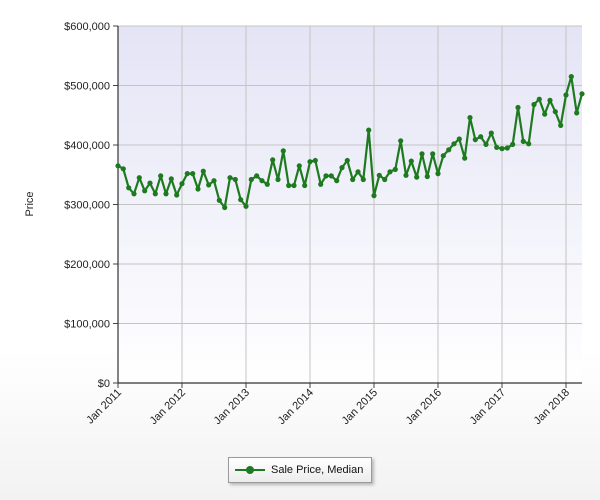  What do you see at coordinates (87, 265) in the screenshot?
I see `y-tick-label: $200,000` at bounding box center [87, 265].